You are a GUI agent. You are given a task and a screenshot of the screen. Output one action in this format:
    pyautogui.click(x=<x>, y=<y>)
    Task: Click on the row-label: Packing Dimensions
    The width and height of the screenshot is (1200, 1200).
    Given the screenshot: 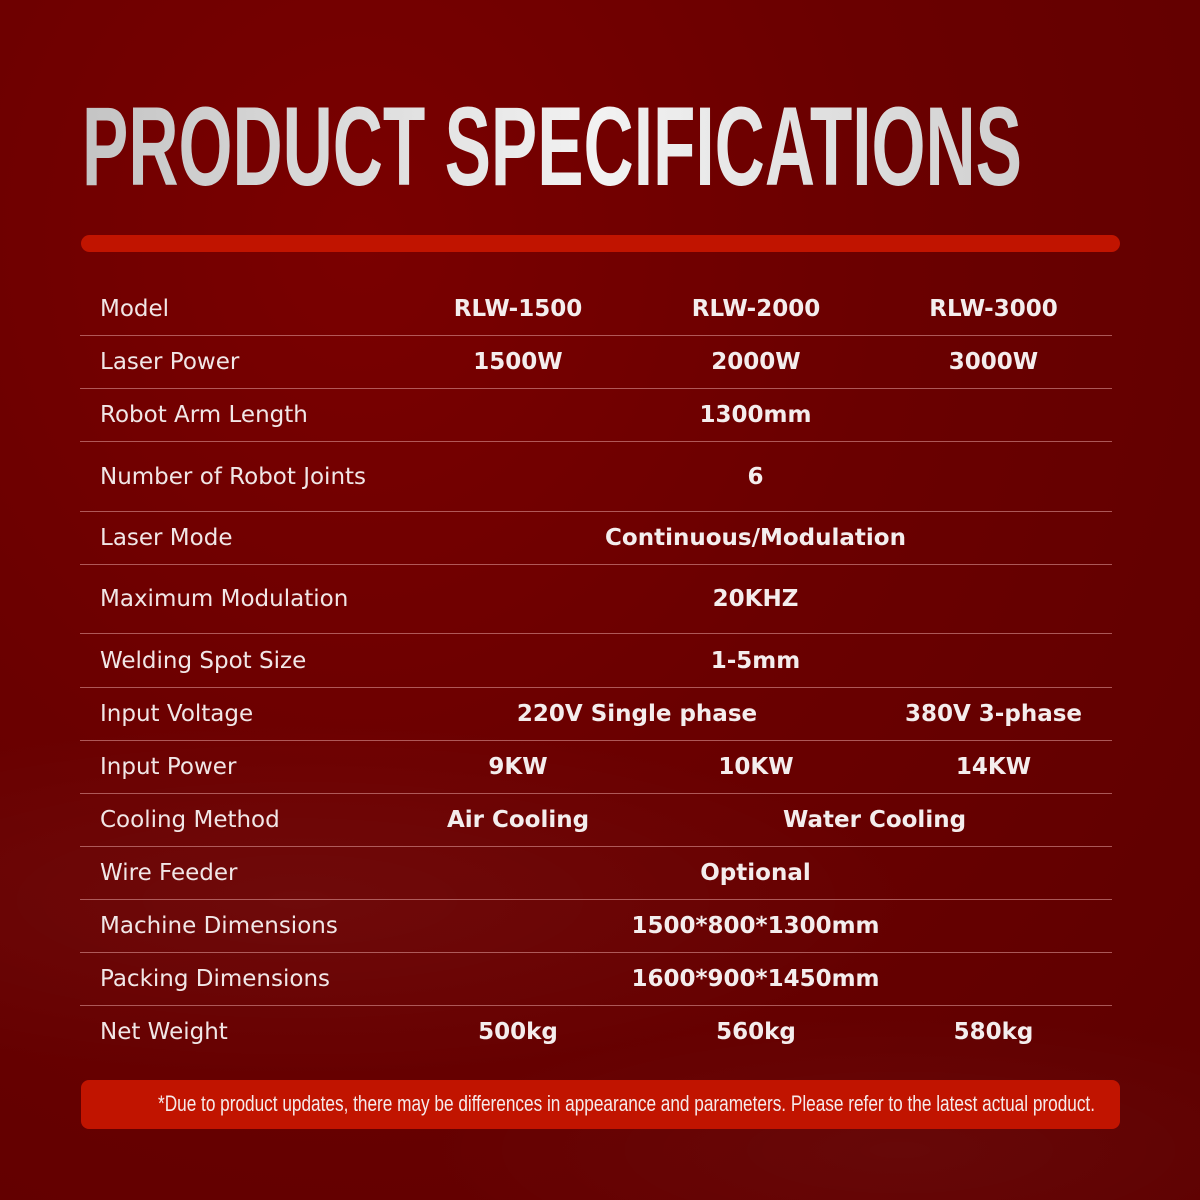 What is the action you would take?
    pyautogui.click(x=215, y=979)
    